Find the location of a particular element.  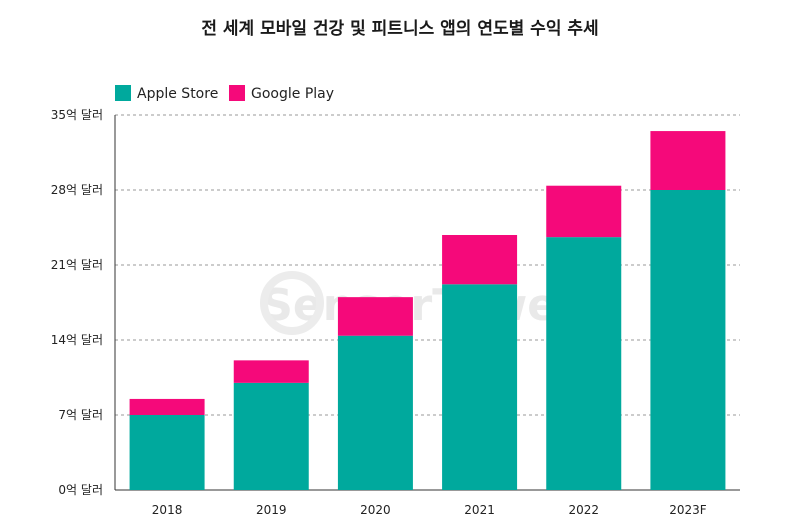

legend-label-google-play: Google Play is located at coordinates (292, 94).